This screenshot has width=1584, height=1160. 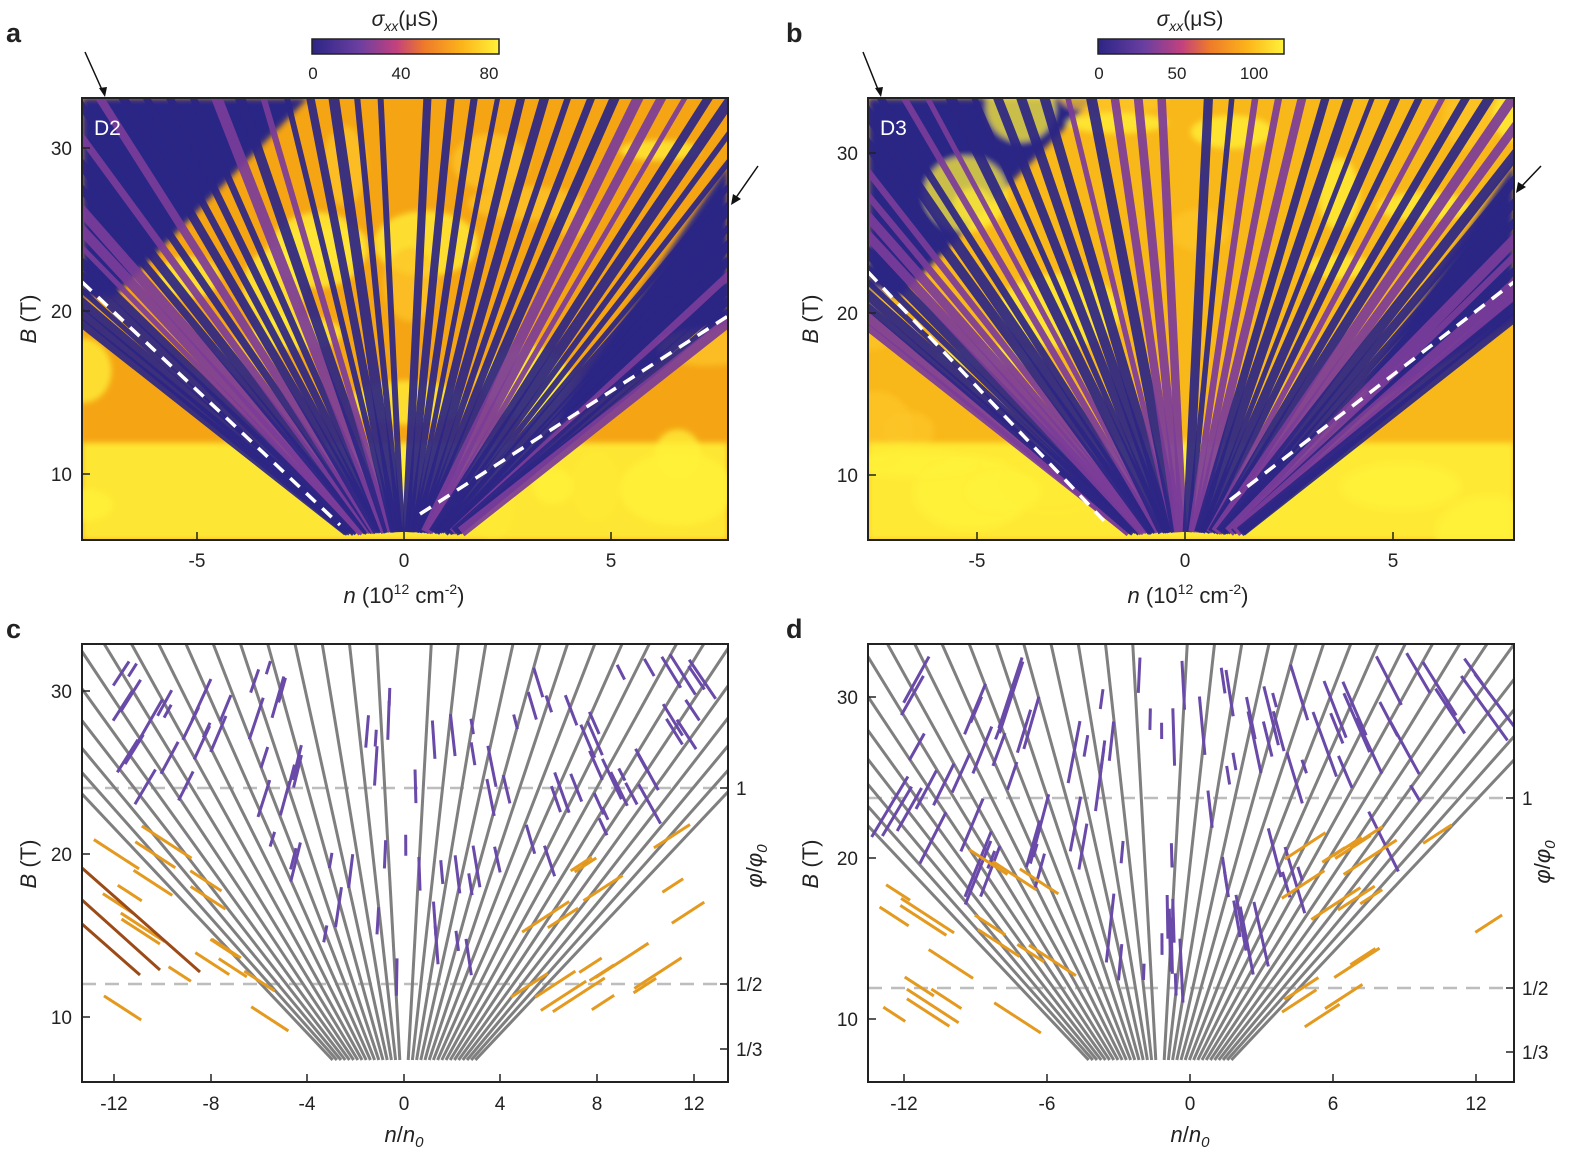 What do you see at coordinates (404, 1104) in the screenshot?
I see `x-tick-c-3: 0` at bounding box center [404, 1104].